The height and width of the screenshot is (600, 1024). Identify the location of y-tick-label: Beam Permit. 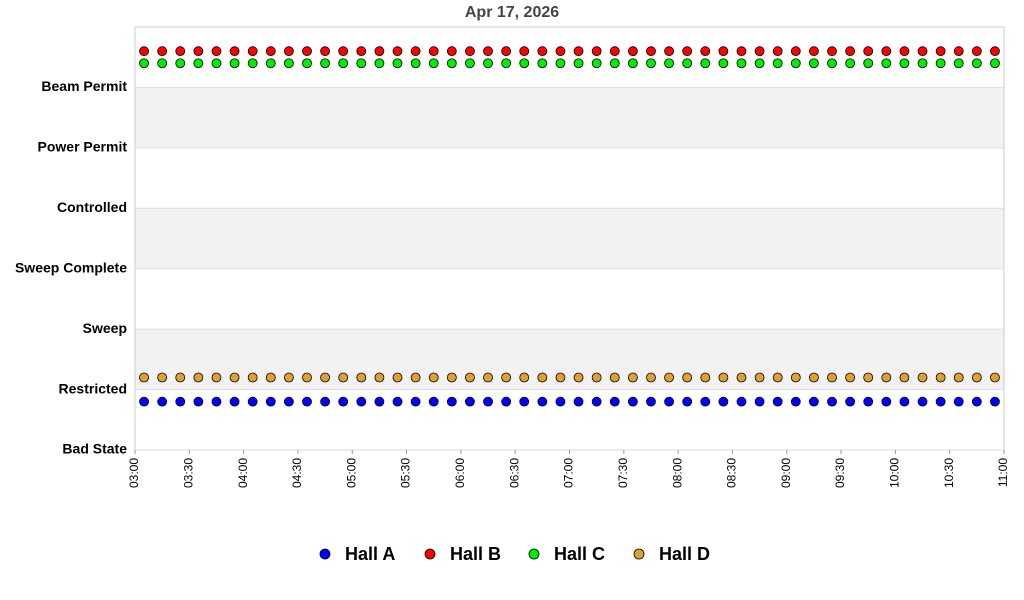
(84, 86).